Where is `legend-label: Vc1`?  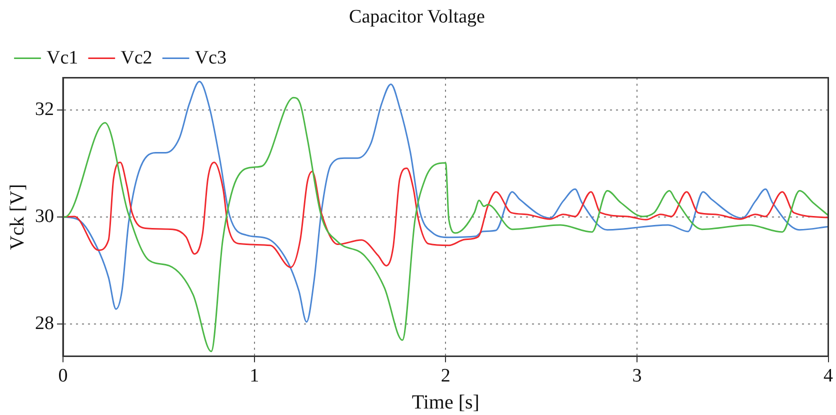
legend-label: Vc1 is located at coordinates (62, 57).